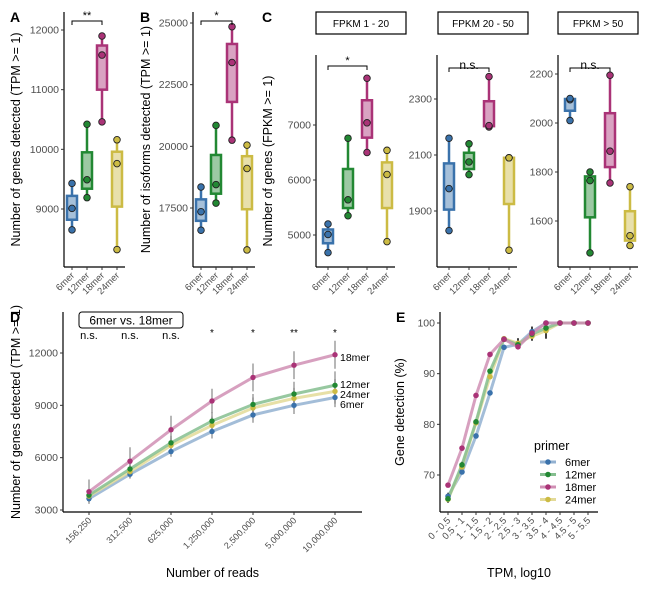 This screenshot has height=592, width=652. I want to click on end-label-6mer: 6mer, so click(352, 405).